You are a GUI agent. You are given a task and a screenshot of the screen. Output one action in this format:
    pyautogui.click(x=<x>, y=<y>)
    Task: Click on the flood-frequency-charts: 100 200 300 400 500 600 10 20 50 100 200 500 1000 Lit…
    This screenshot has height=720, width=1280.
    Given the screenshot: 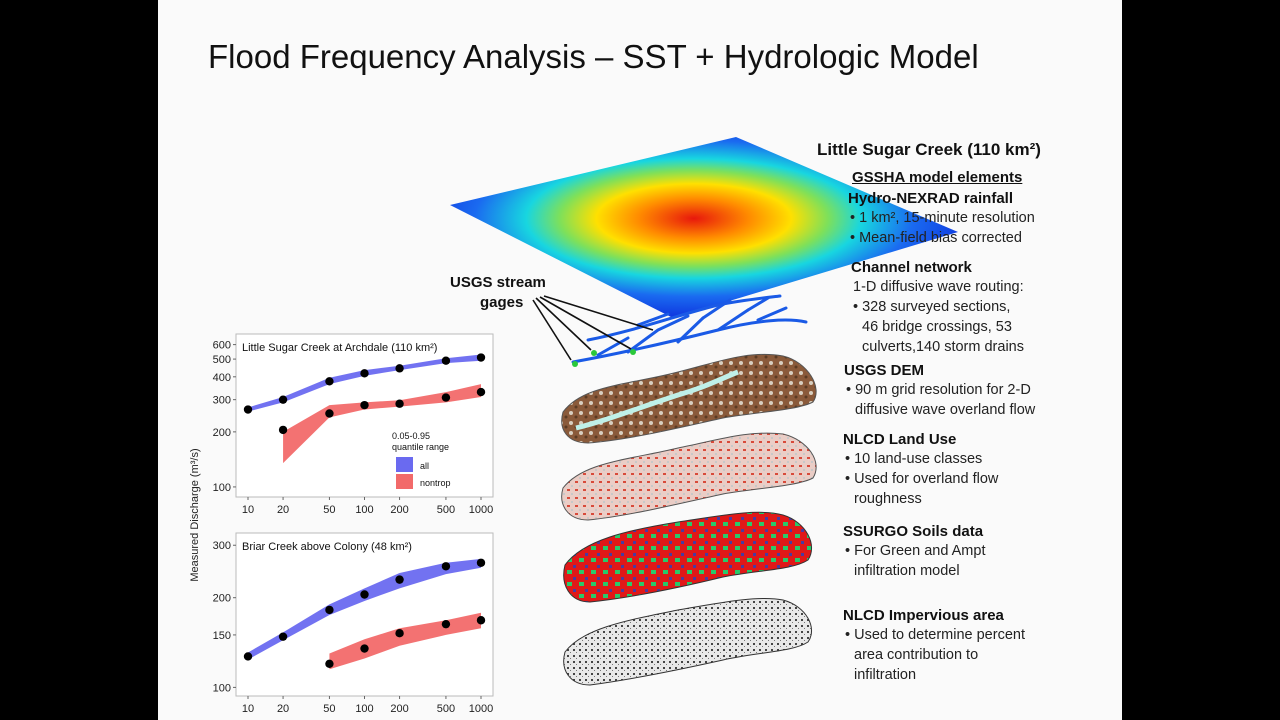 What is the action you would take?
    pyautogui.click(x=341, y=524)
    